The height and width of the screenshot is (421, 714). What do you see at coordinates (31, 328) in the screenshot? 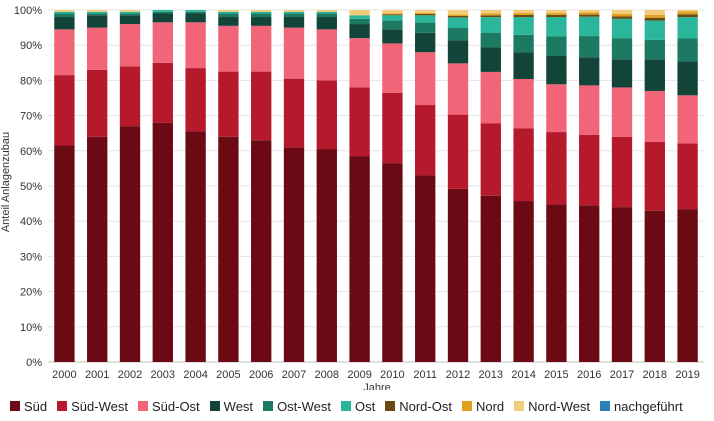
I see `y-tick-label: 10%` at bounding box center [31, 328].